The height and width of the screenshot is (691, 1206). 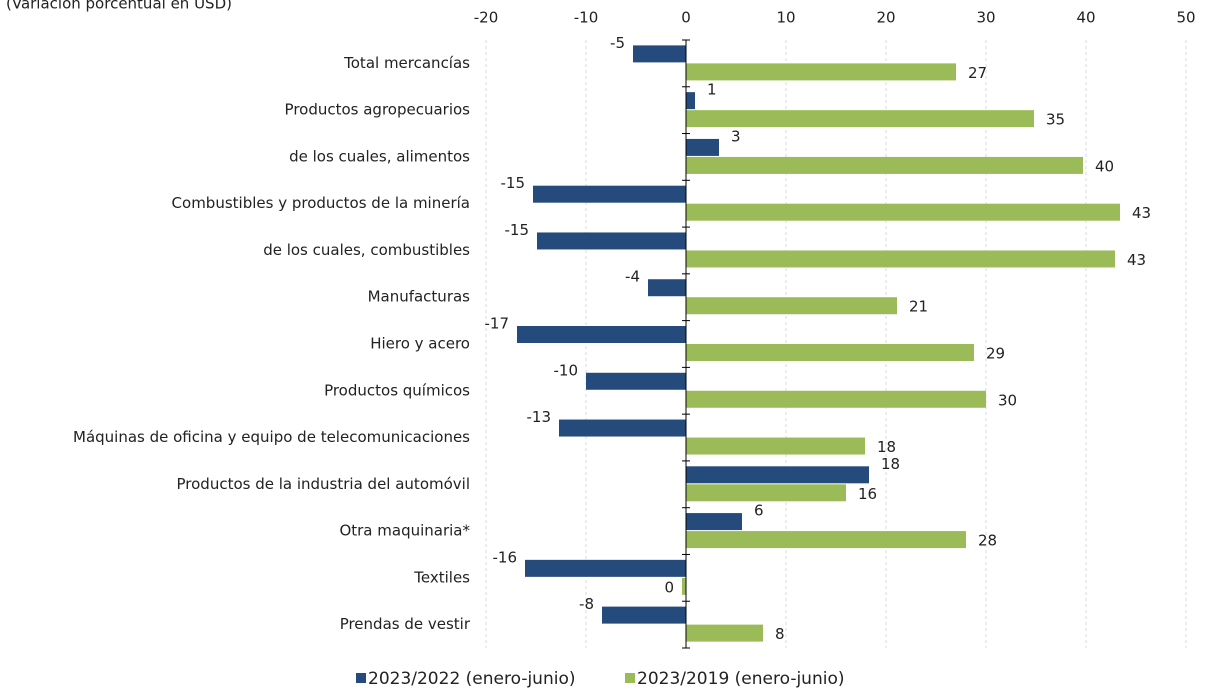 What do you see at coordinates (566, 370) in the screenshot?
I see `data-label: -10` at bounding box center [566, 370].